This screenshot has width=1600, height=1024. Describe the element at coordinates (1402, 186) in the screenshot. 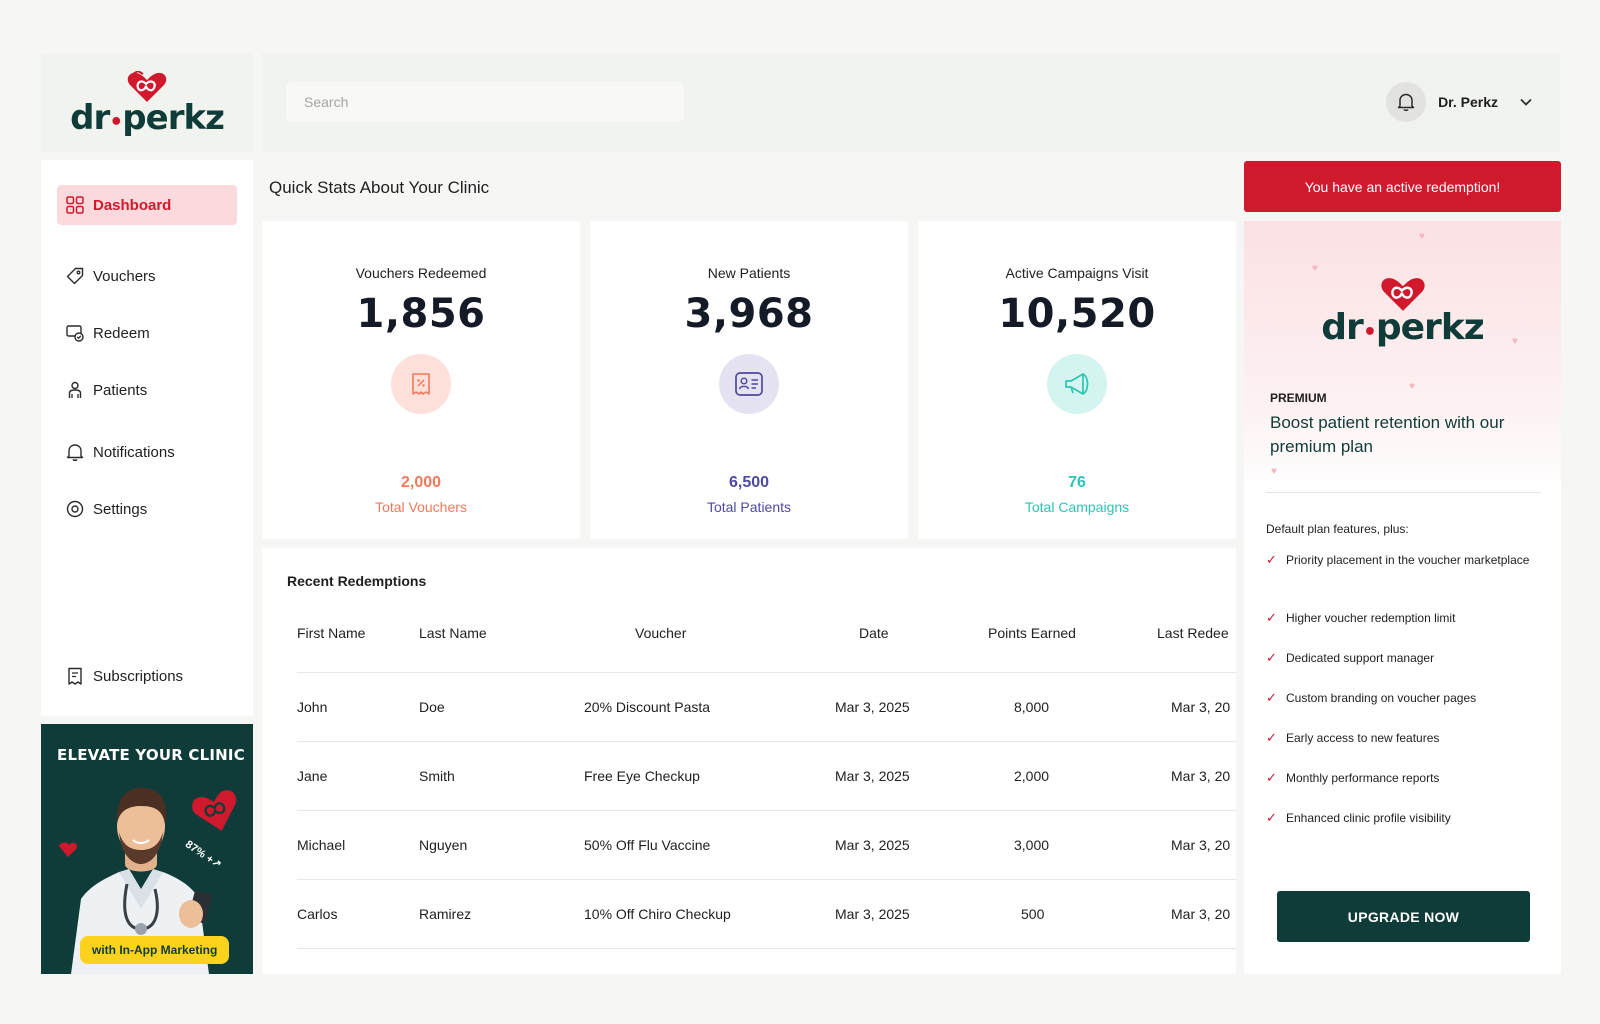

I see `active-redemption-alert: You have an active redemption!` at that location.